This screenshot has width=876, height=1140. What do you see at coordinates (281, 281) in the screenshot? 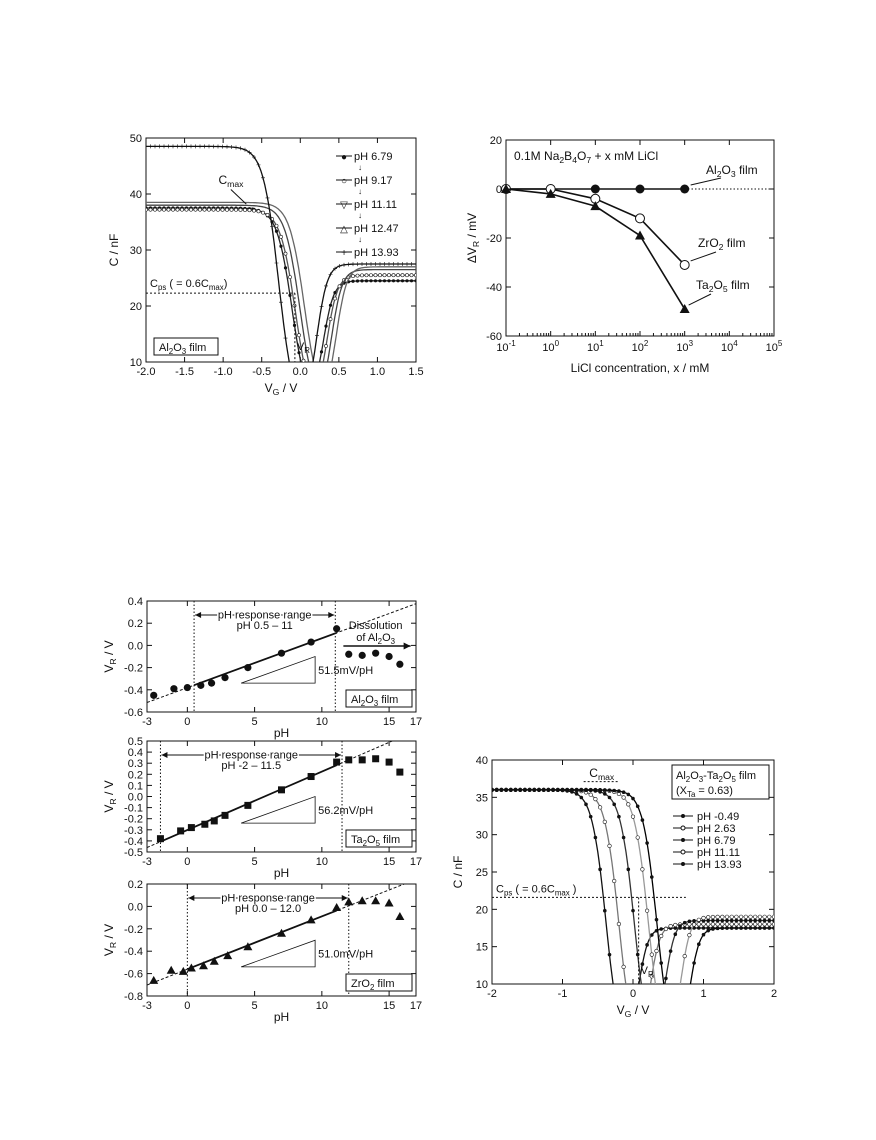
I see `series-line` at bounding box center [281, 281].